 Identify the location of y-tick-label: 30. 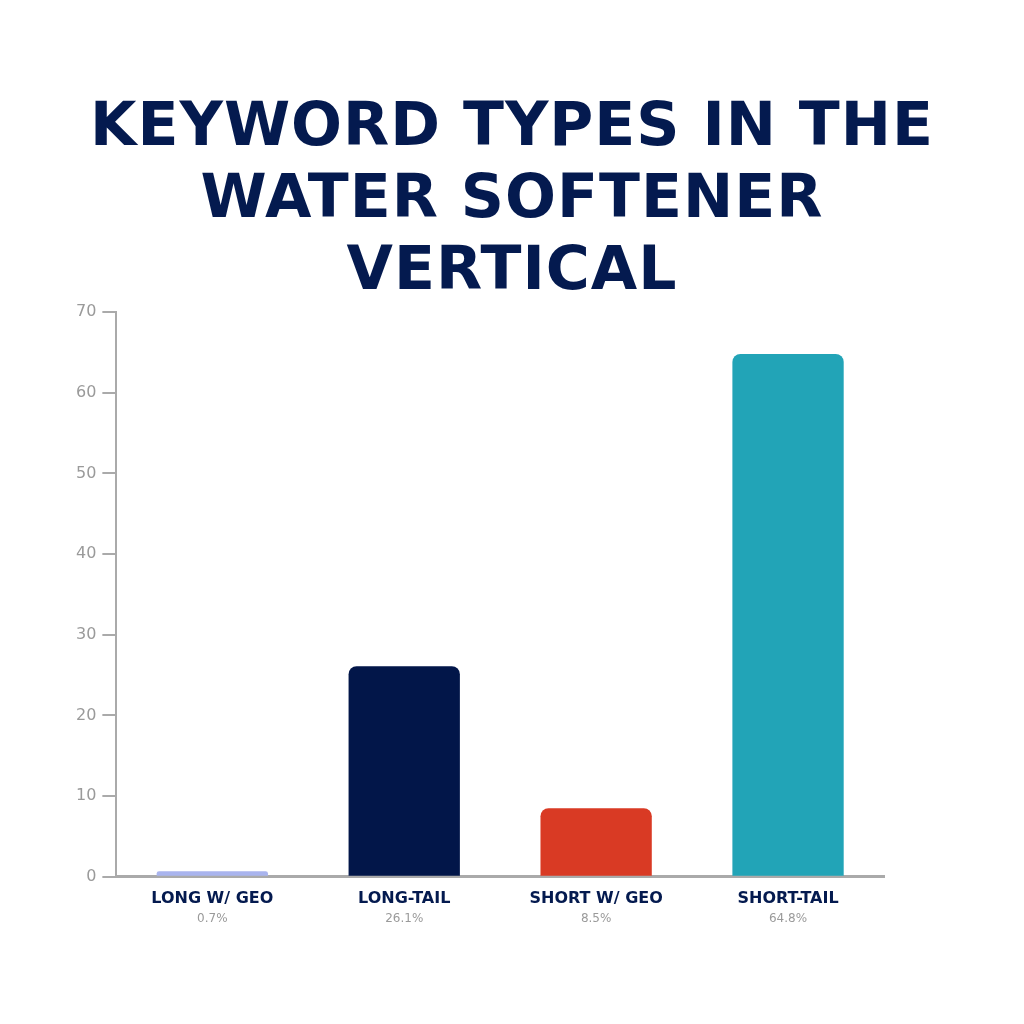
(86, 633).